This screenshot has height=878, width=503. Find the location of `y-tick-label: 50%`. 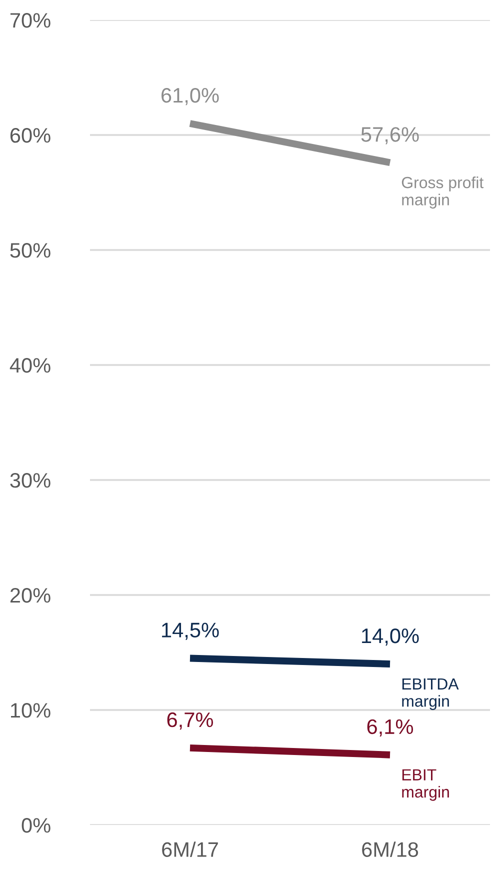

y-tick-label: 50% is located at coordinates (30, 250).